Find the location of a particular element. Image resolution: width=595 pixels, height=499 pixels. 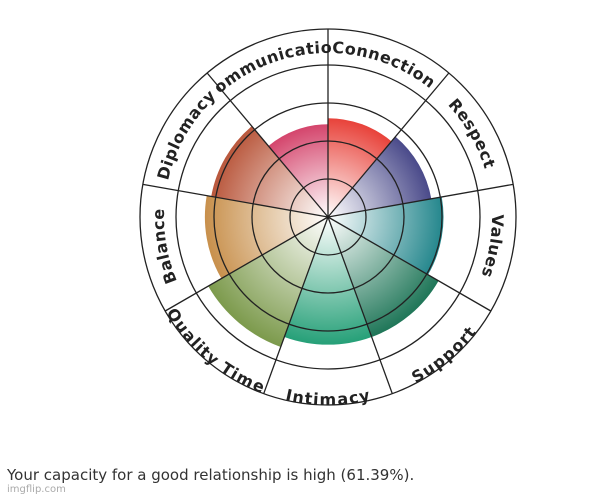

category-label: Communication is located at coordinates (166, 48).